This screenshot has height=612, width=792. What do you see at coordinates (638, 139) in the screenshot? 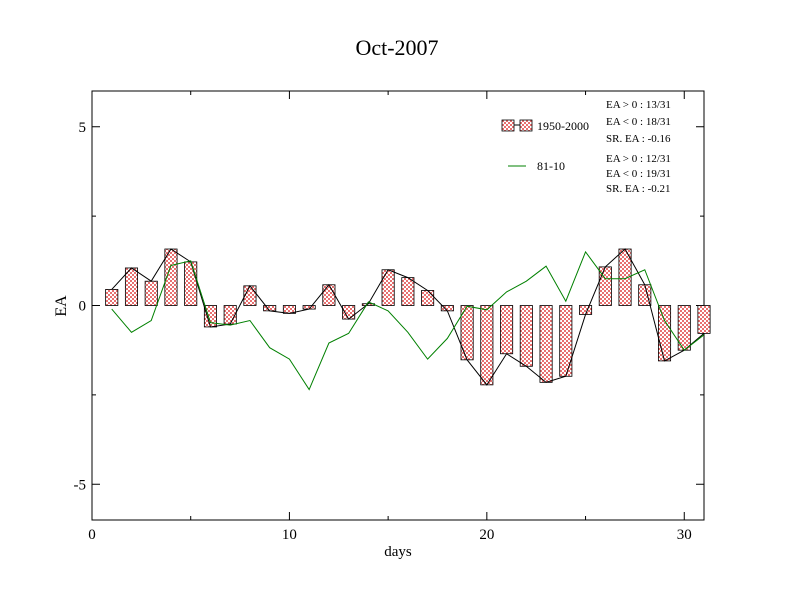
I see `annotation-1-sr: SR. EA : -0.16` at bounding box center [638, 139].